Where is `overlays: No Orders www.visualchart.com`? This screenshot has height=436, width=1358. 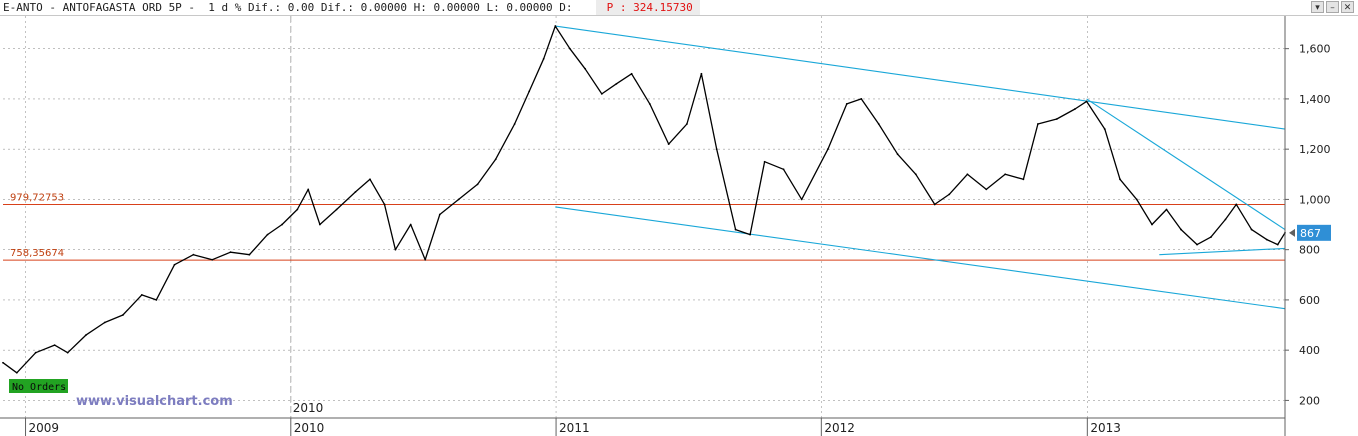
overlays: No Orders www.visualchart.com is located at coordinates (121, 394).